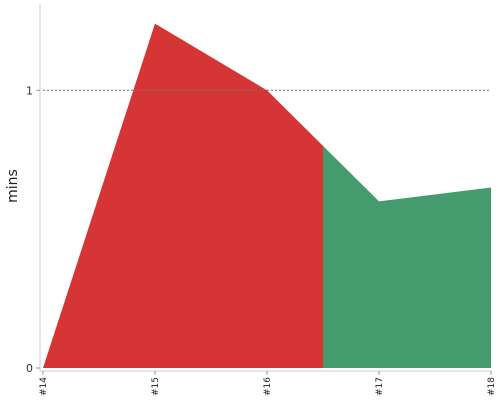  Describe the element at coordinates (29, 368) in the screenshot. I see `y-tick-label: 0` at that location.